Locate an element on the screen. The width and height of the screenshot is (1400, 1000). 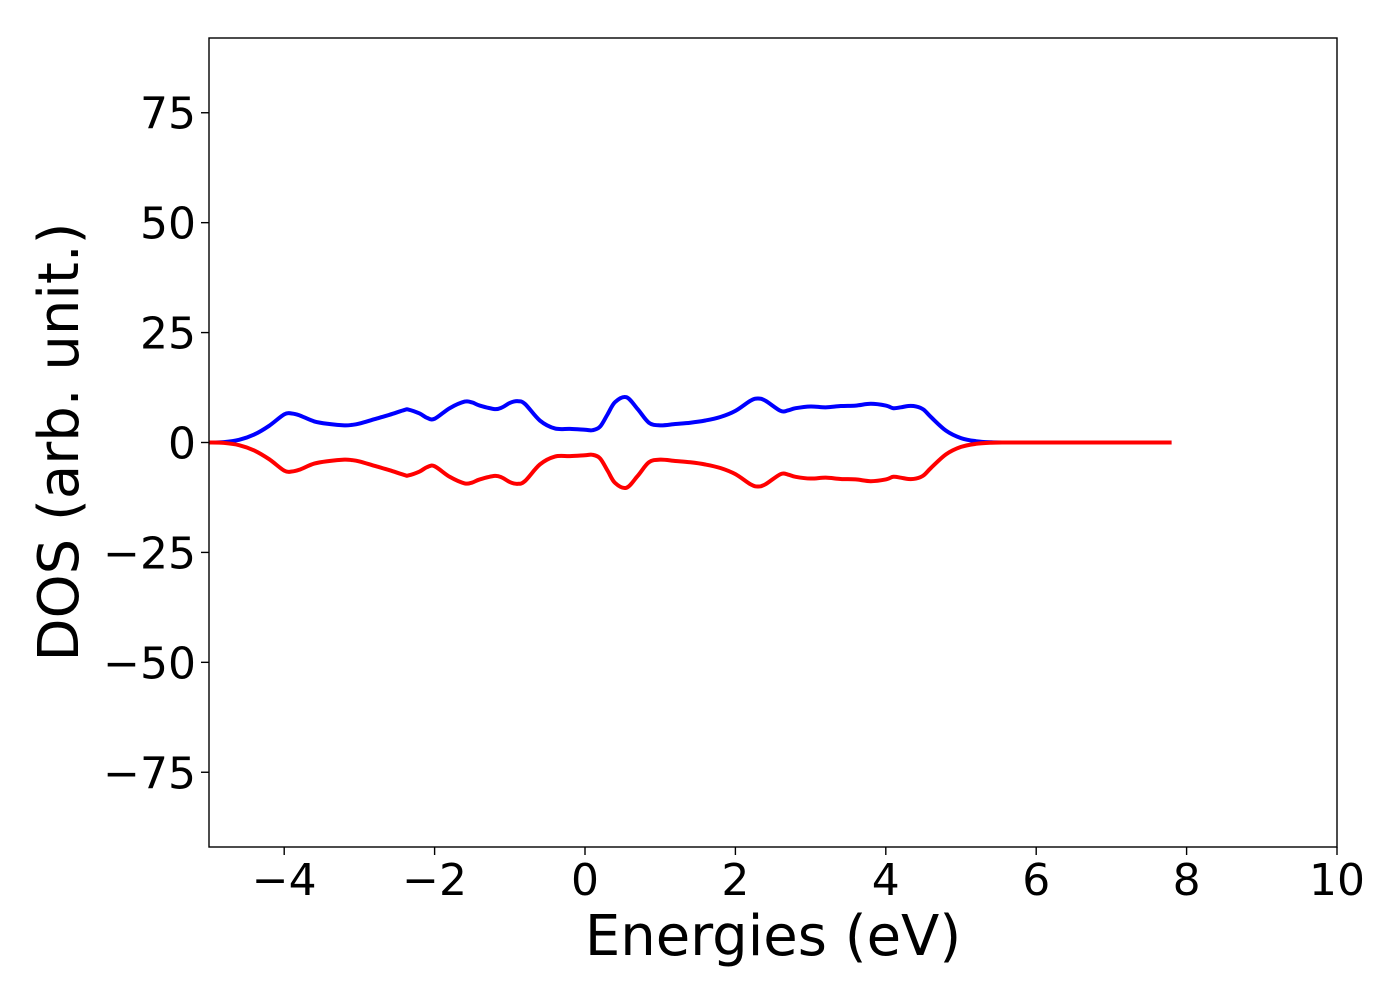
y-axis-ticks: 75 50 25 0 −25 −50 −75 is located at coordinates (156, 444).